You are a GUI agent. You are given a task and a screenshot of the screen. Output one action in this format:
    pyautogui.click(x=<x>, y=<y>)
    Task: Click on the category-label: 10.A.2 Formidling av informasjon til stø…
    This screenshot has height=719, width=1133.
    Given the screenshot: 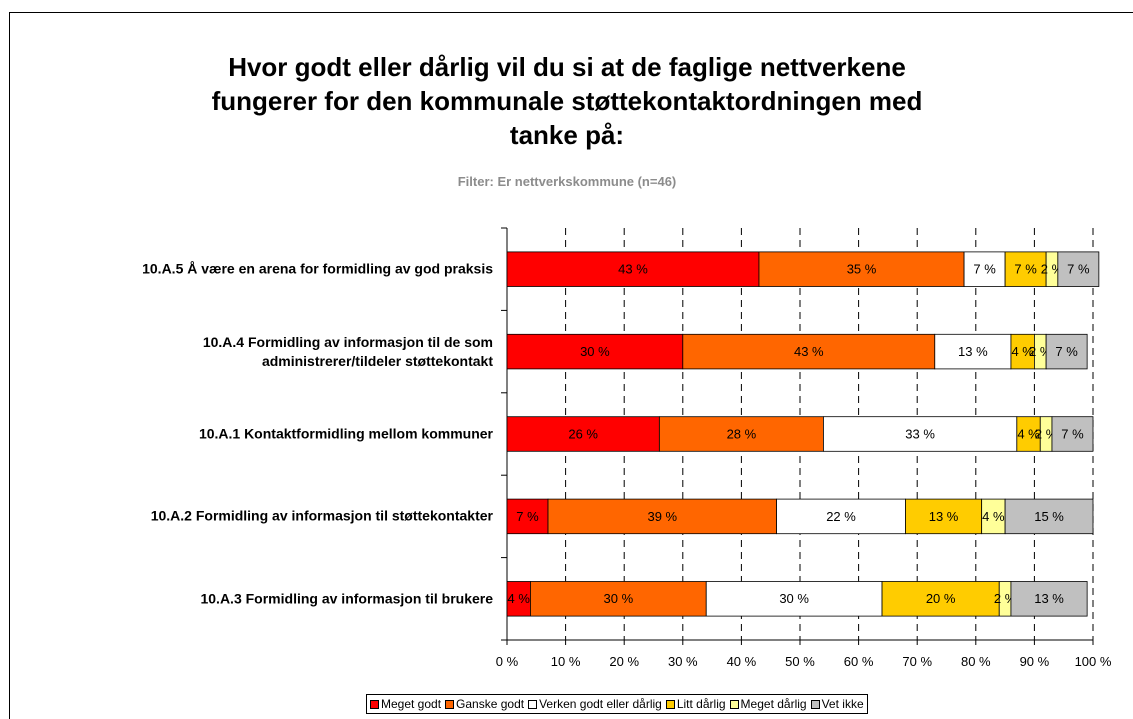 What is the action you would take?
    pyautogui.click(x=321, y=515)
    